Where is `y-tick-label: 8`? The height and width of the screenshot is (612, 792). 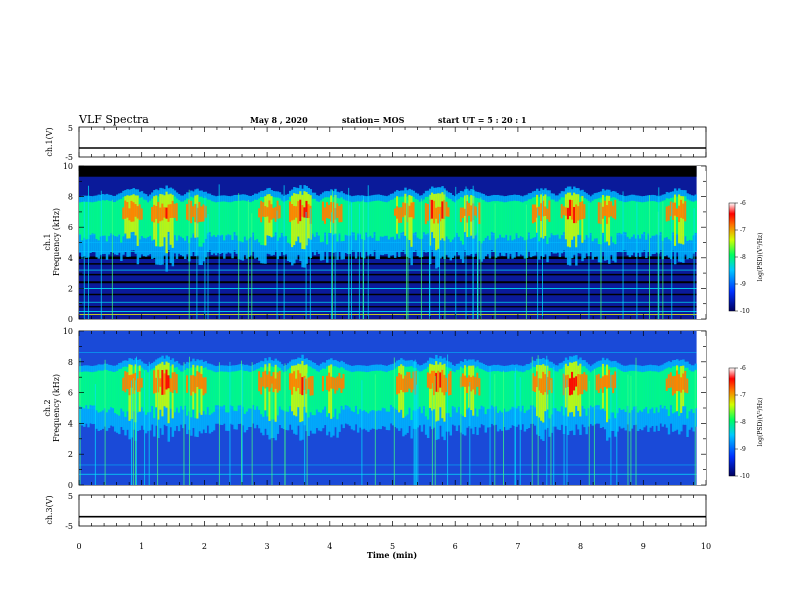 y-tick-label: 8 is located at coordinates (70, 197).